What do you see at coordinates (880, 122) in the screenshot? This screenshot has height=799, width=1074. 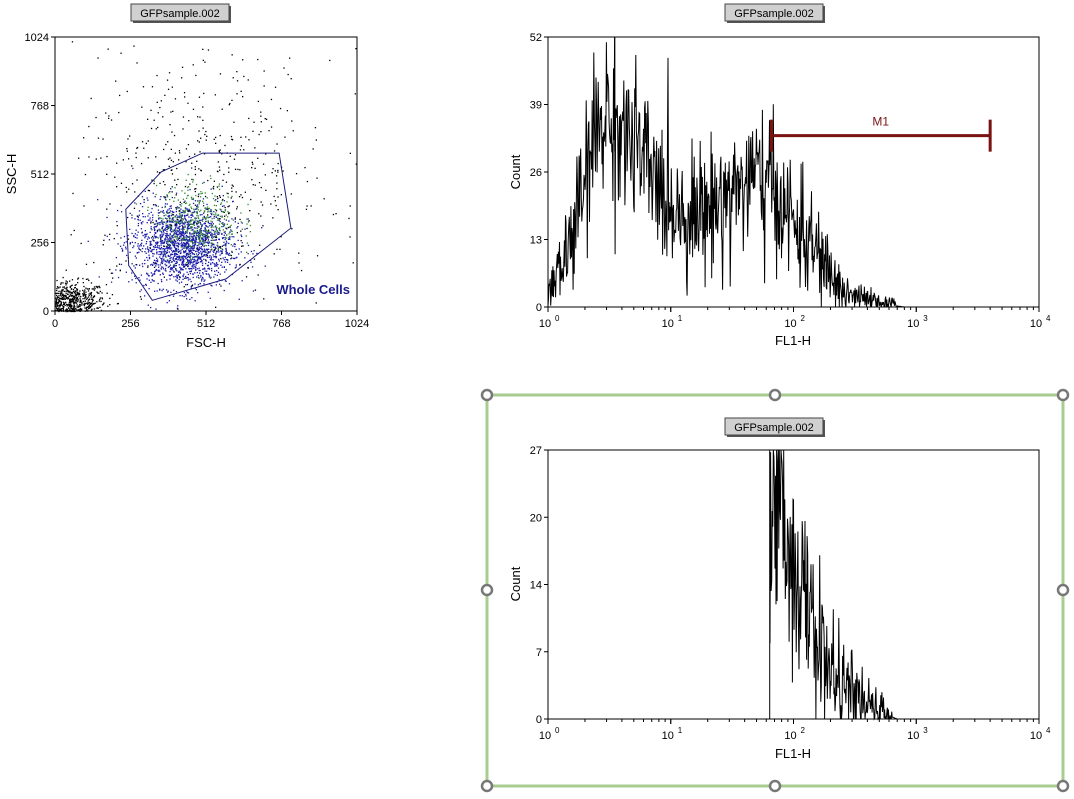 I see `marker-label: M1` at bounding box center [880, 122].